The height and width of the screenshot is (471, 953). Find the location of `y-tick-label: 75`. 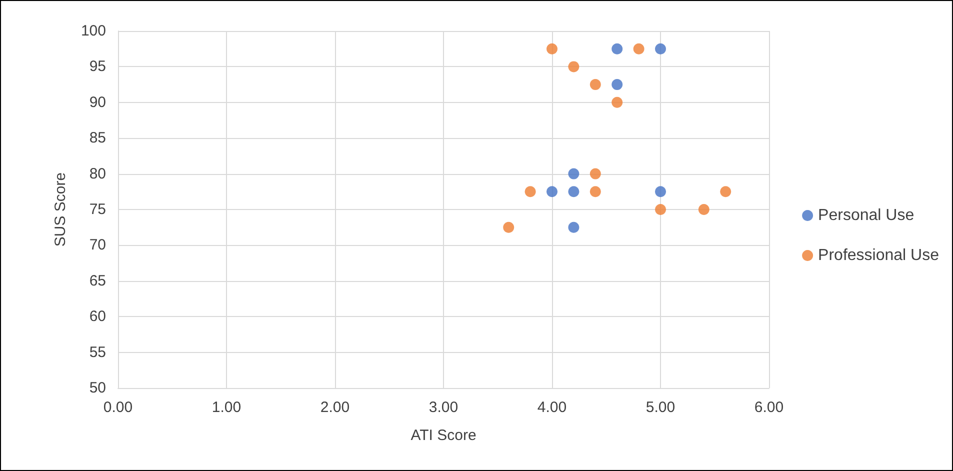

y-tick-label: 75 is located at coordinates (97, 209).